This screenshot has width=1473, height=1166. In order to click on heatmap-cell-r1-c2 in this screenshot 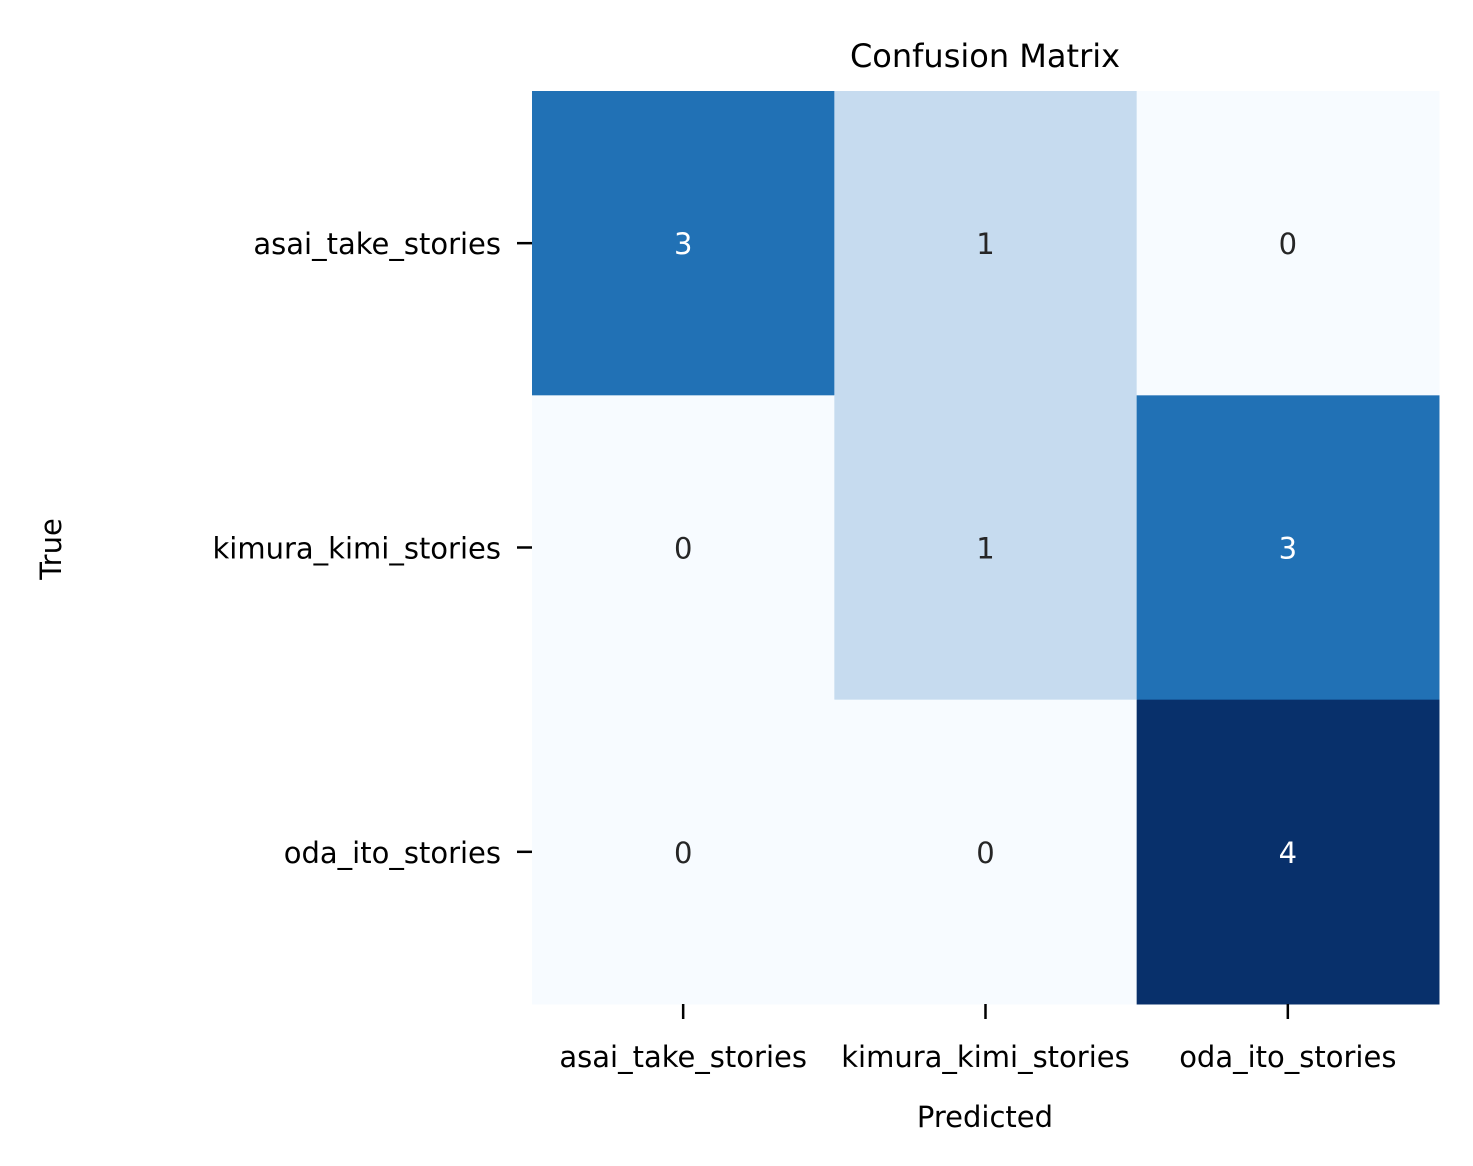, I will do `click(1288, 548)`.